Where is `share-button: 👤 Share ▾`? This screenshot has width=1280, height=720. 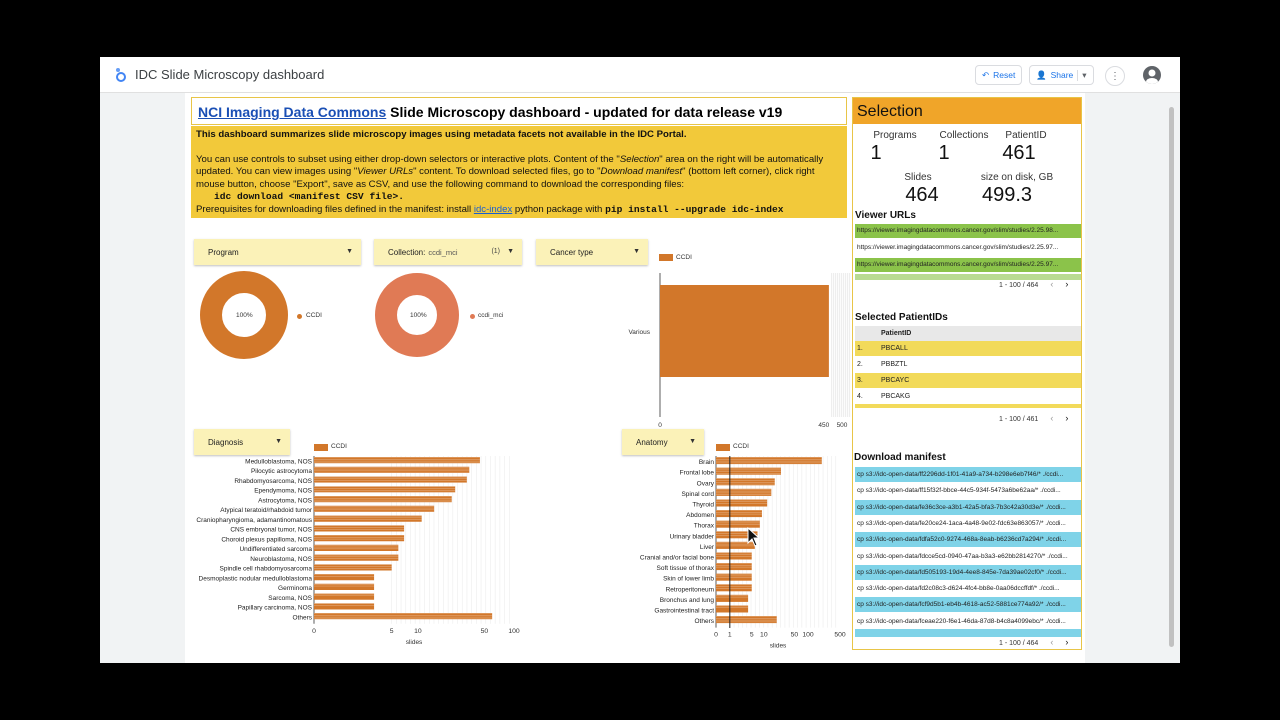 share-button: 👤 Share ▾ is located at coordinates (1061, 75).